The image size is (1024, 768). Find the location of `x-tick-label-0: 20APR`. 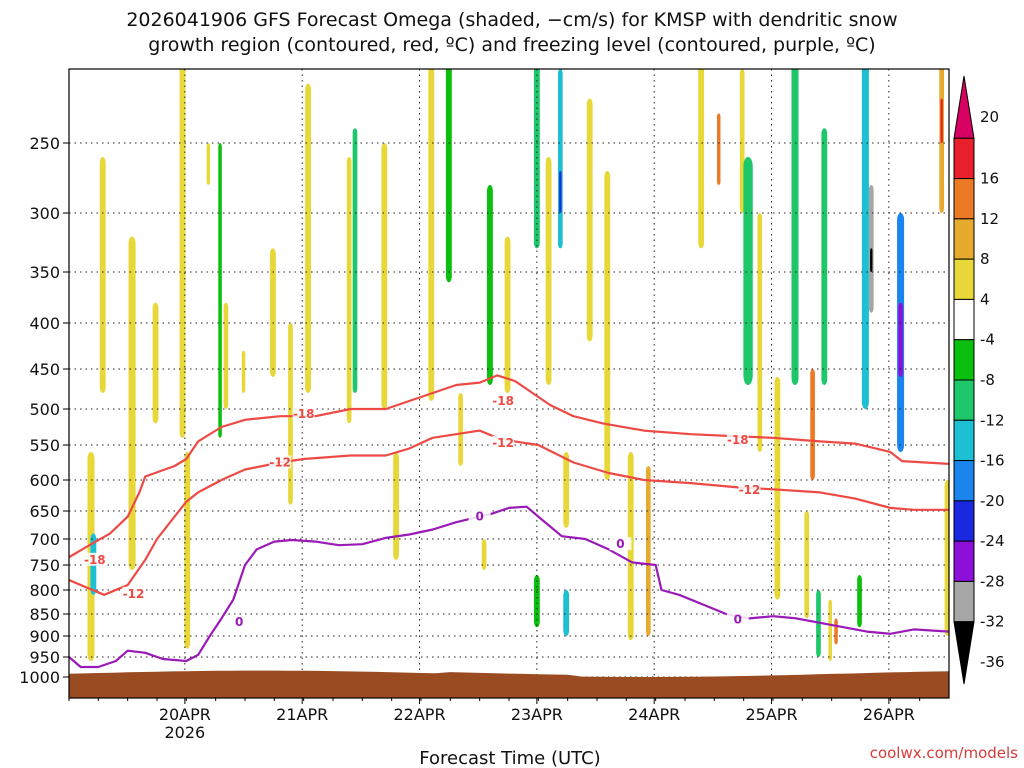

x-tick-label-0: 20APR is located at coordinates (185, 714).